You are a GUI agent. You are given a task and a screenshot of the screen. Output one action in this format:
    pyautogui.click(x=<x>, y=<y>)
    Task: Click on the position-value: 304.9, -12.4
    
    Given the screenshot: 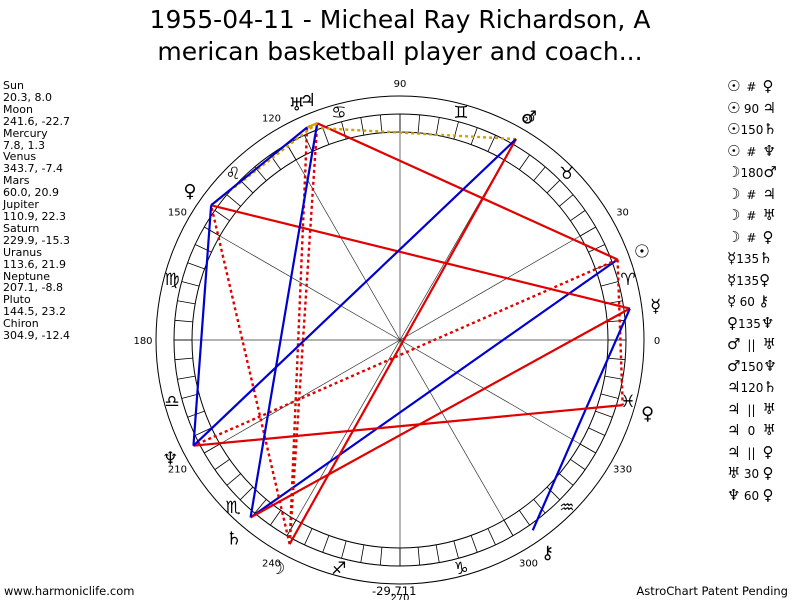 What is the action you would take?
    pyautogui.click(x=36, y=336)
    